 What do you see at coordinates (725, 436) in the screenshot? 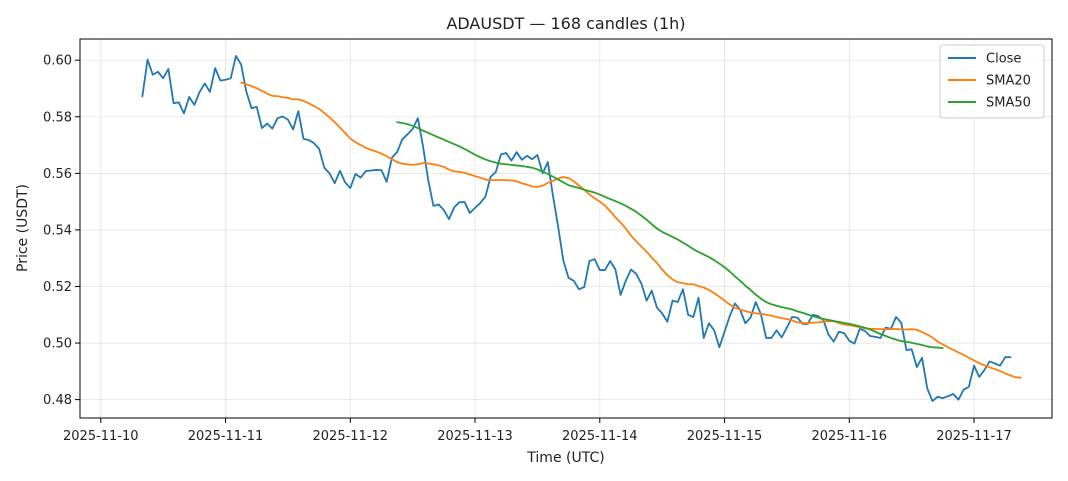
I see `x-tick-label: 2025-11-15` at bounding box center [725, 436].